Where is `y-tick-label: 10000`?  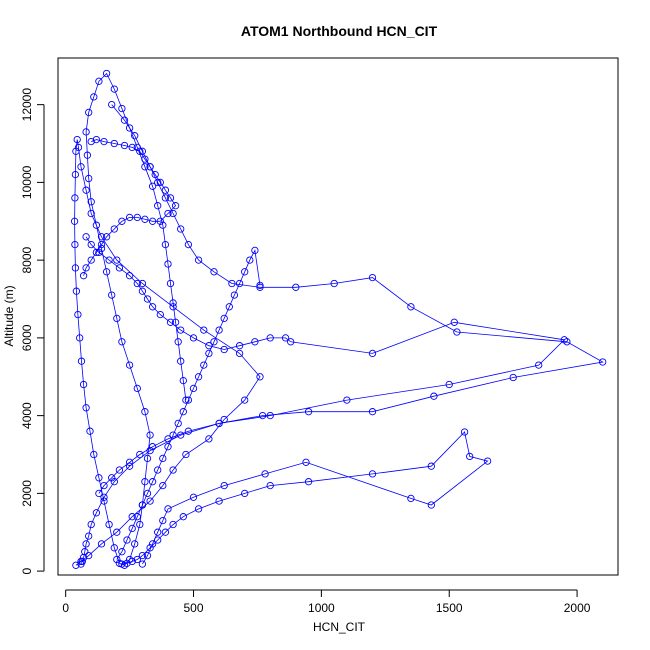 y-tick-label: 10000 is located at coordinates (27, 182).